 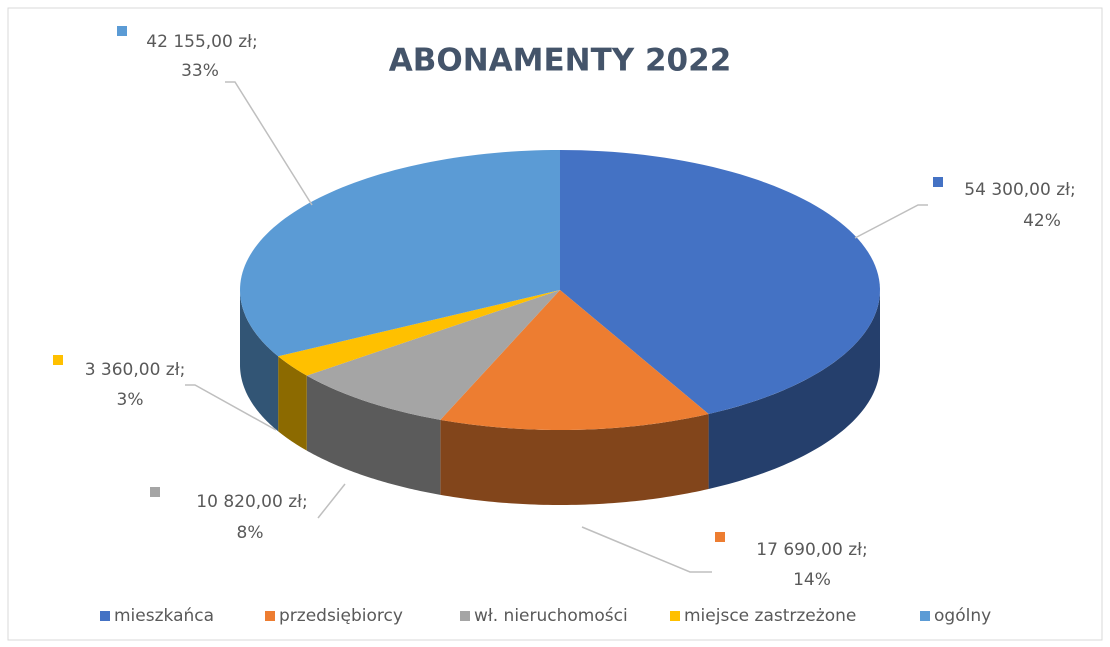 I want to click on data-label: 42 155,00 zł;, so click(x=201, y=42).